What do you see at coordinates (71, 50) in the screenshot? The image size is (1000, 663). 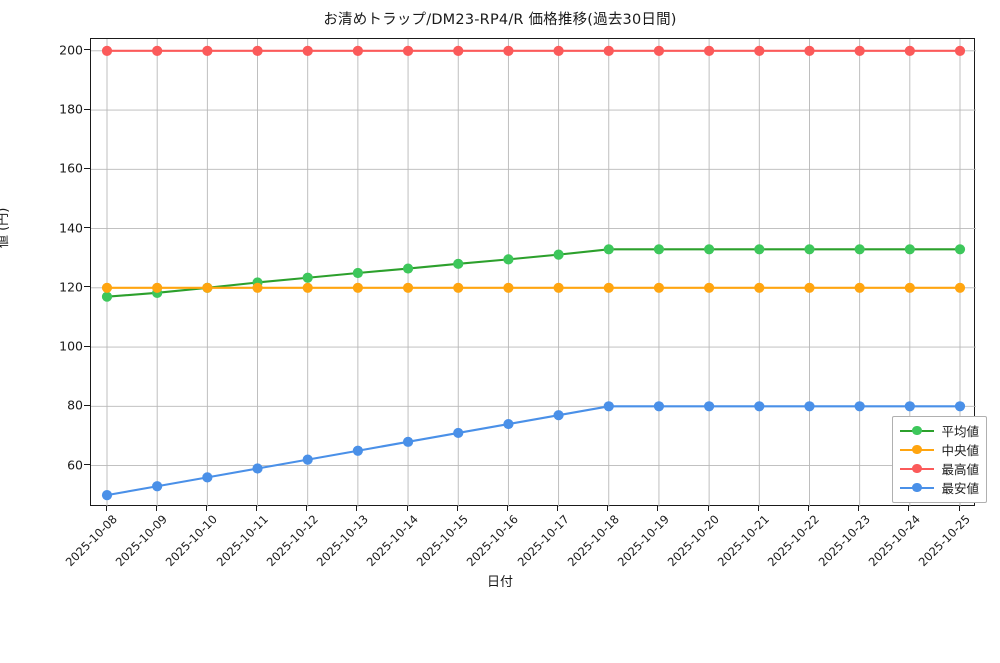 I see `y-tick-label: 200` at bounding box center [71, 50].